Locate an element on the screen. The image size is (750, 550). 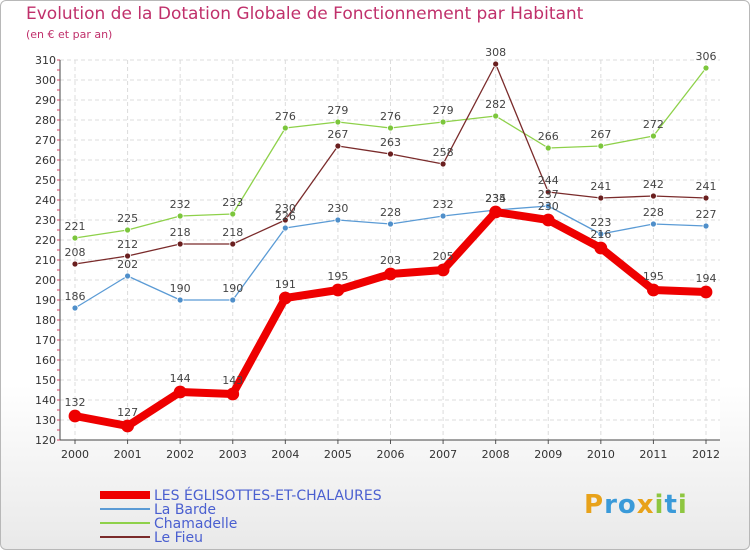
data-label: 258 is located at coordinates (443, 152).